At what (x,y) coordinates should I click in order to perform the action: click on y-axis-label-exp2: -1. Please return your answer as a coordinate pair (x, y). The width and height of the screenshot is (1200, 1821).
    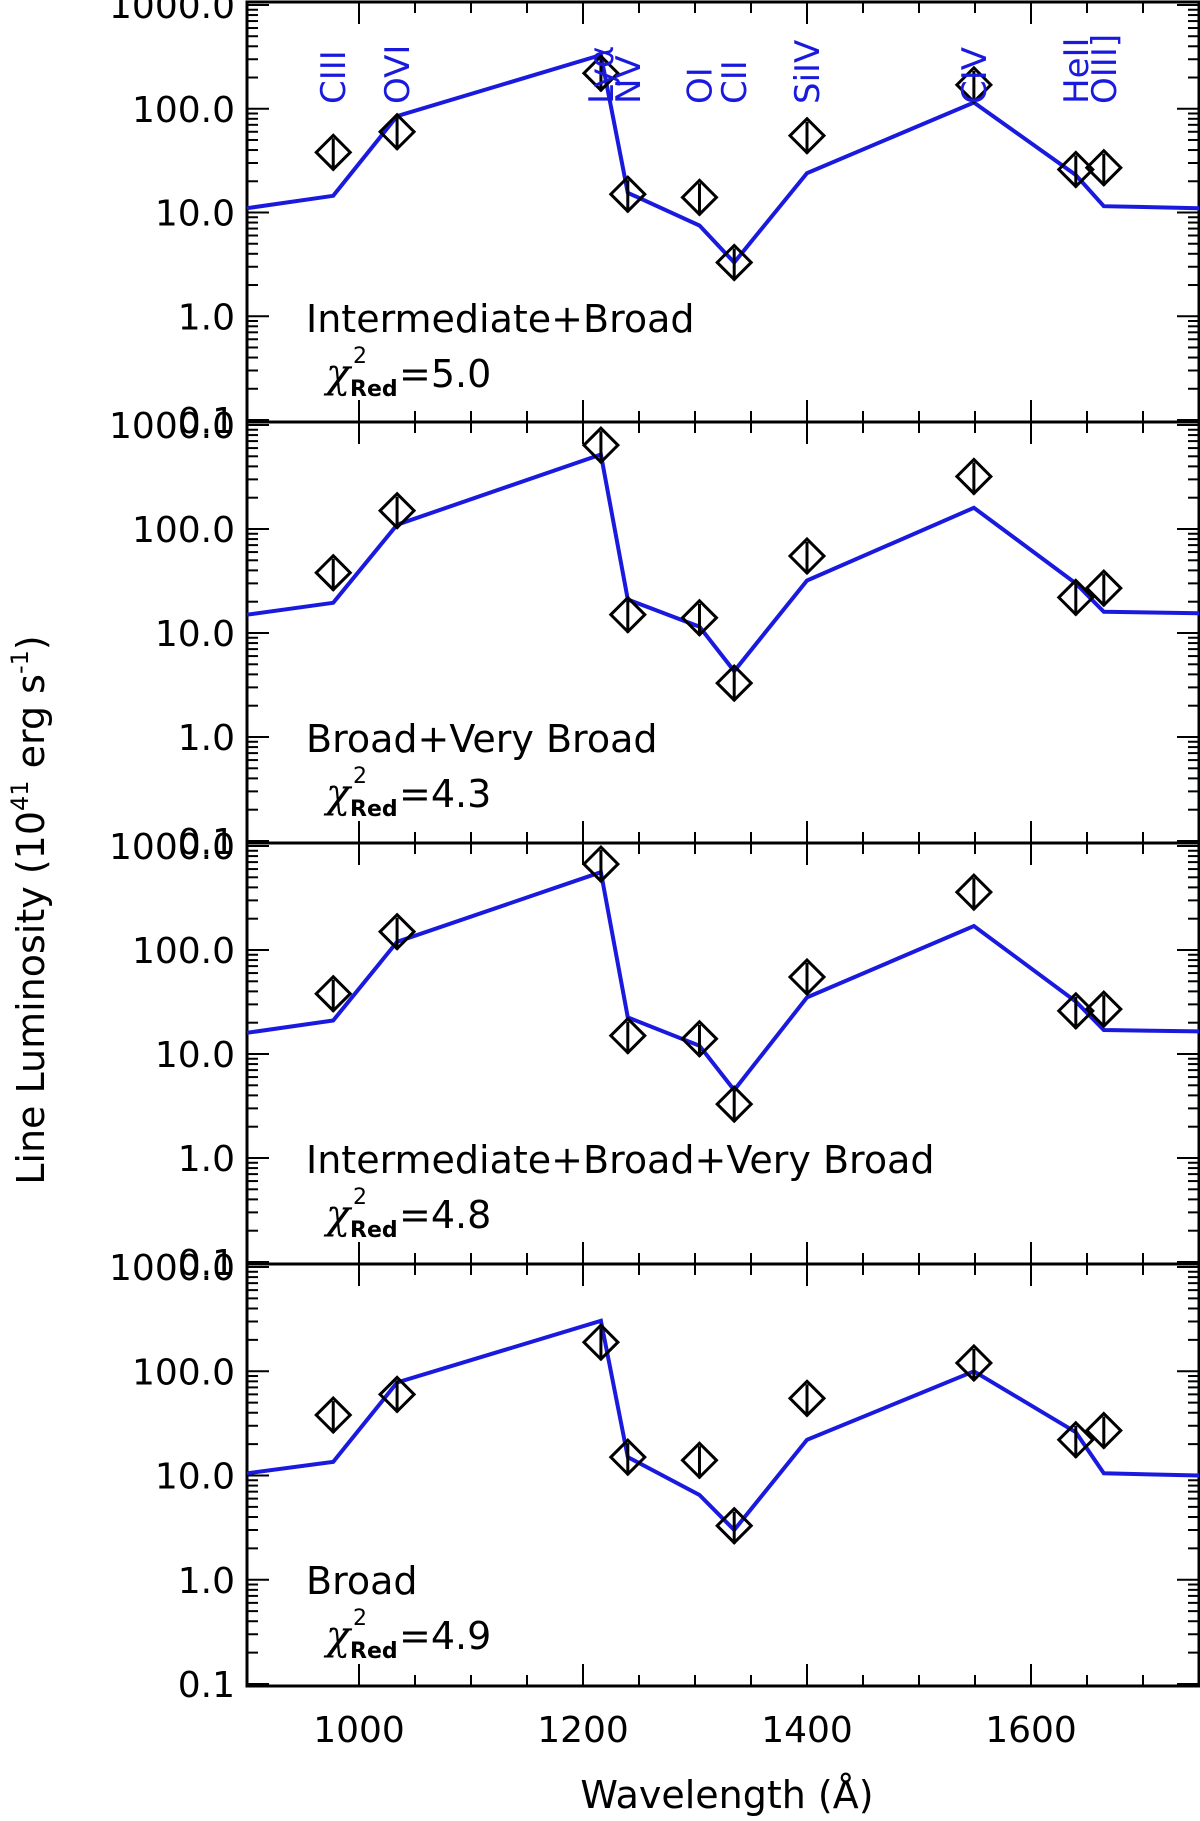
    Looking at the image, I should click on (20, 662).